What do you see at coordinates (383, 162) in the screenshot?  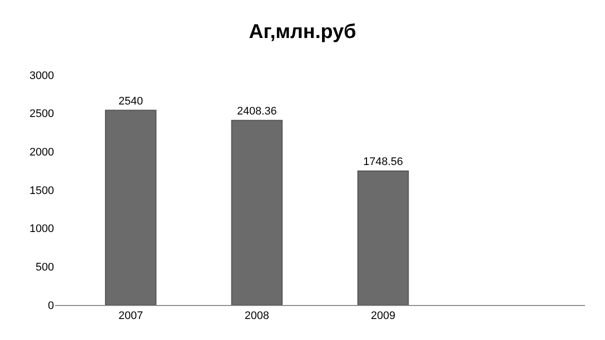 I see `data-label: 1748.56` at bounding box center [383, 162].